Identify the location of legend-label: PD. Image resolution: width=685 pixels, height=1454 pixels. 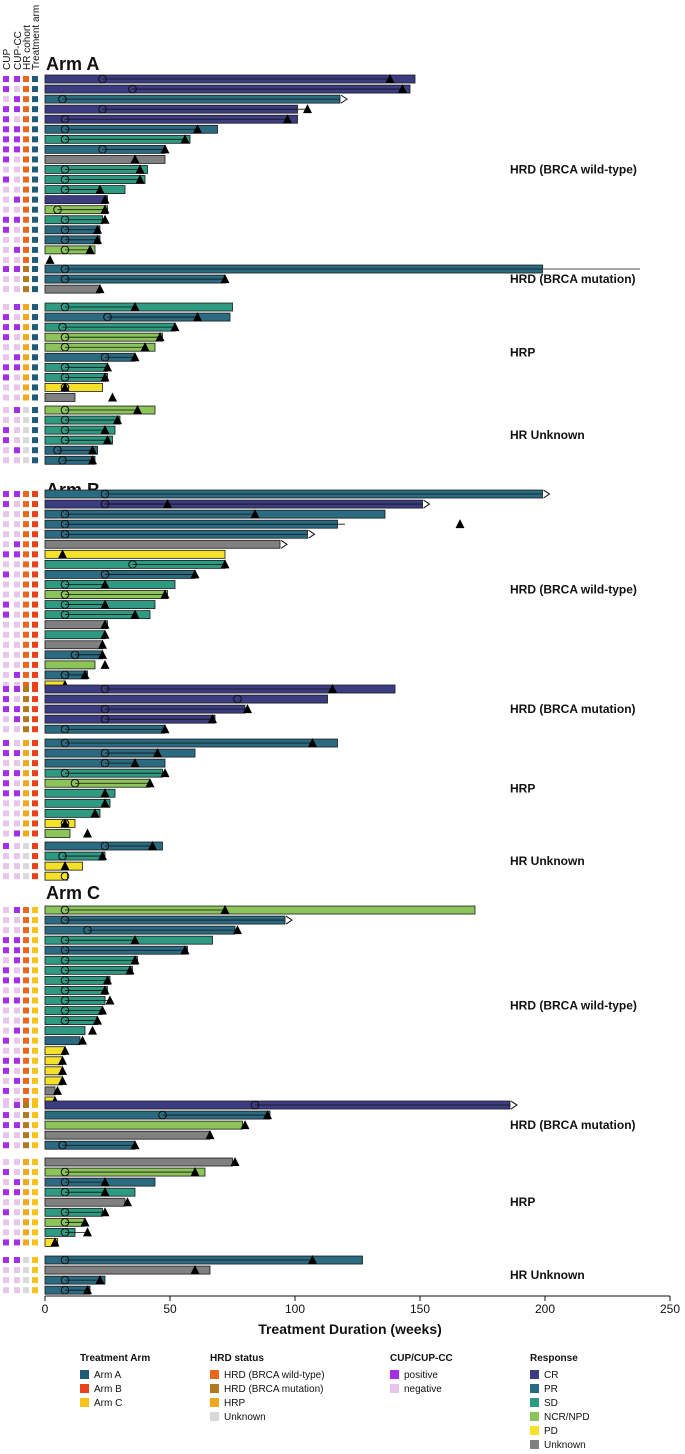
(551, 1431).